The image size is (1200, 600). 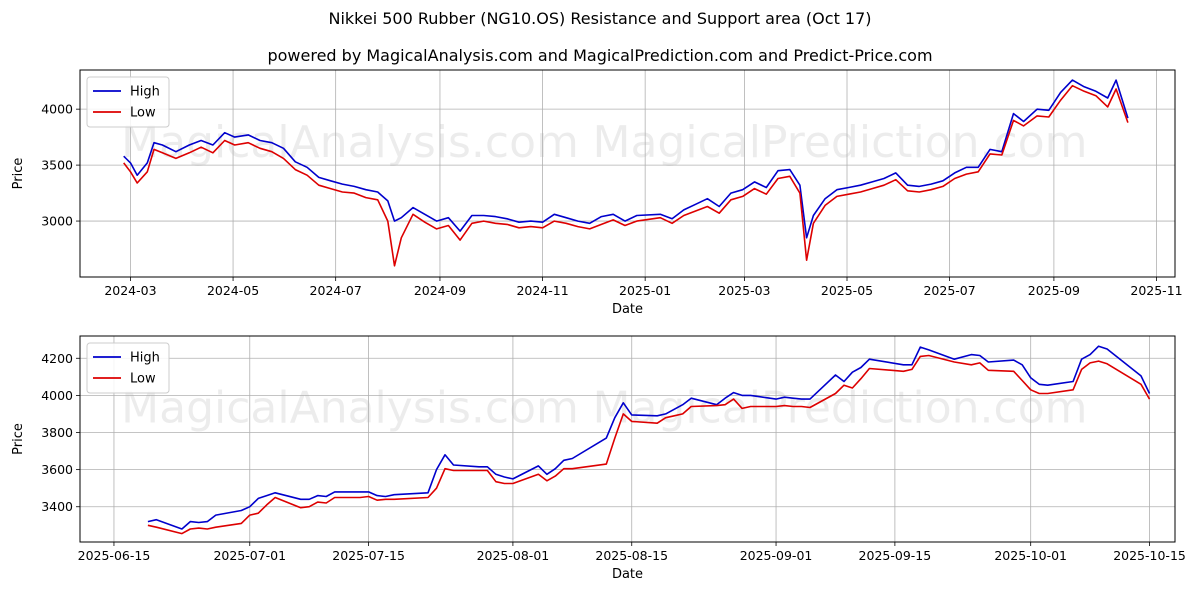 I want to click on x-tick-label: 2025-01, so click(x=645, y=290).